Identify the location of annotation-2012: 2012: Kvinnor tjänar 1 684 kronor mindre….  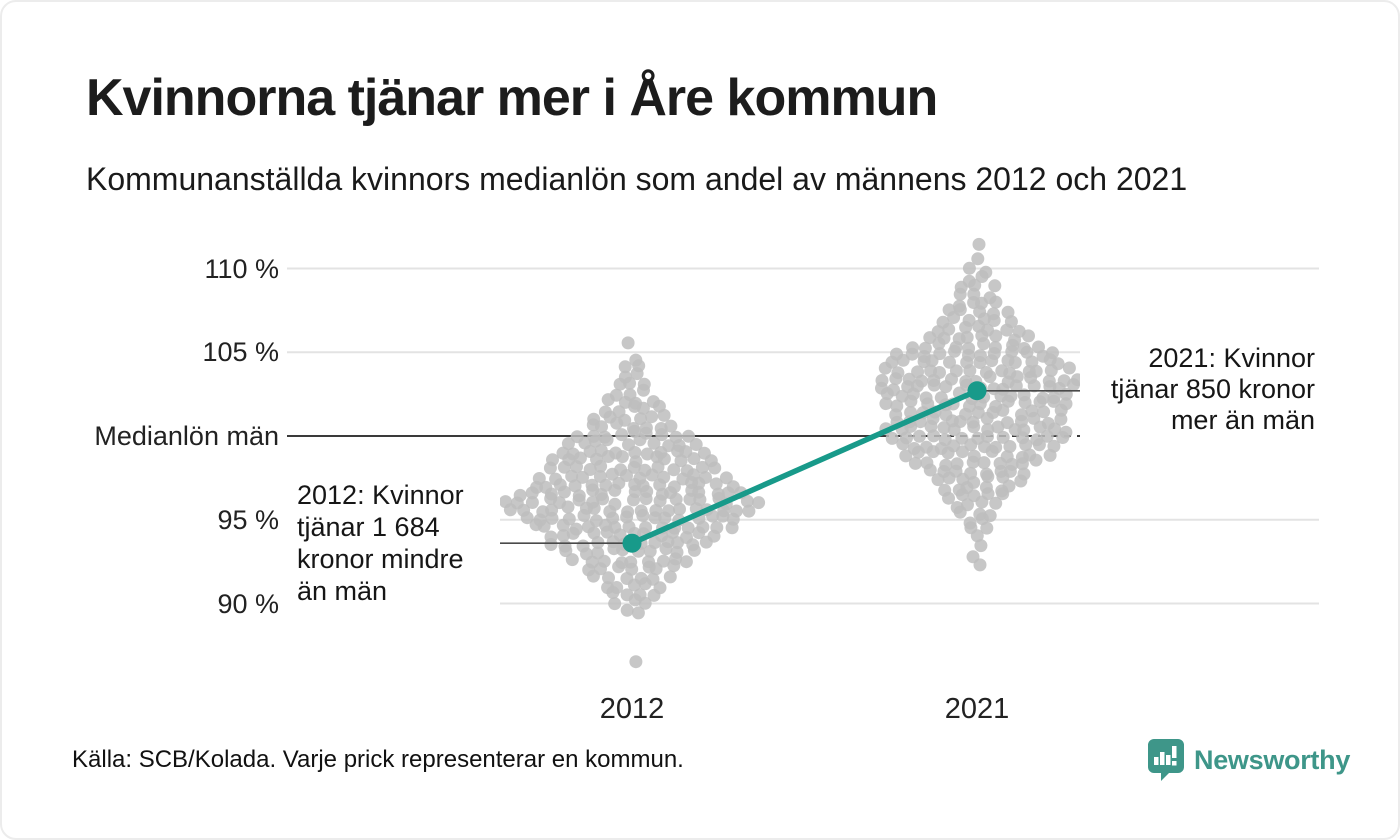
(393, 547).